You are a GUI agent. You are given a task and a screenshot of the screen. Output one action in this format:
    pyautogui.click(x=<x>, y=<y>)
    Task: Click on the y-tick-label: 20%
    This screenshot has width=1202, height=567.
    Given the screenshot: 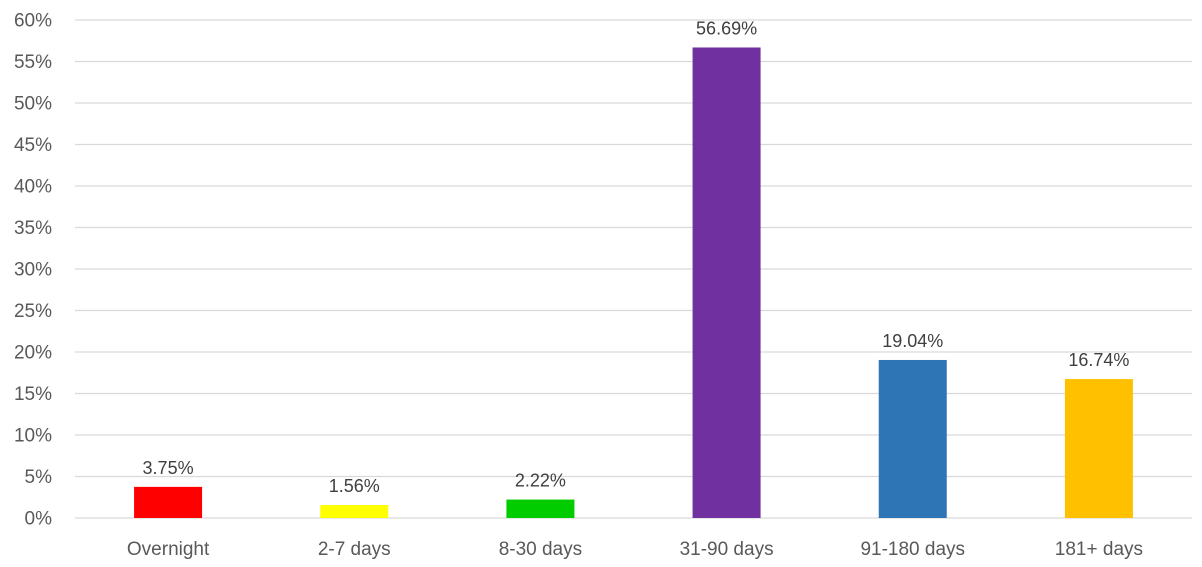 What is the action you would take?
    pyautogui.click(x=33, y=353)
    